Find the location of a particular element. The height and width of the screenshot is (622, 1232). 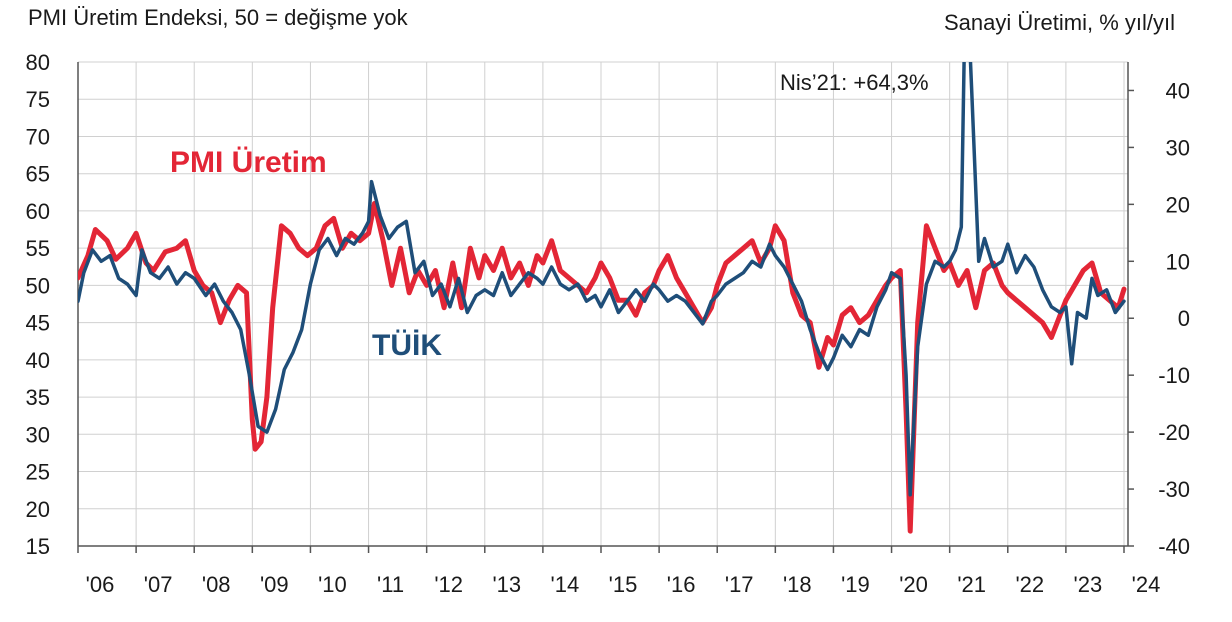

y-right-tick-label: 20 is located at coordinates (1178, 204).